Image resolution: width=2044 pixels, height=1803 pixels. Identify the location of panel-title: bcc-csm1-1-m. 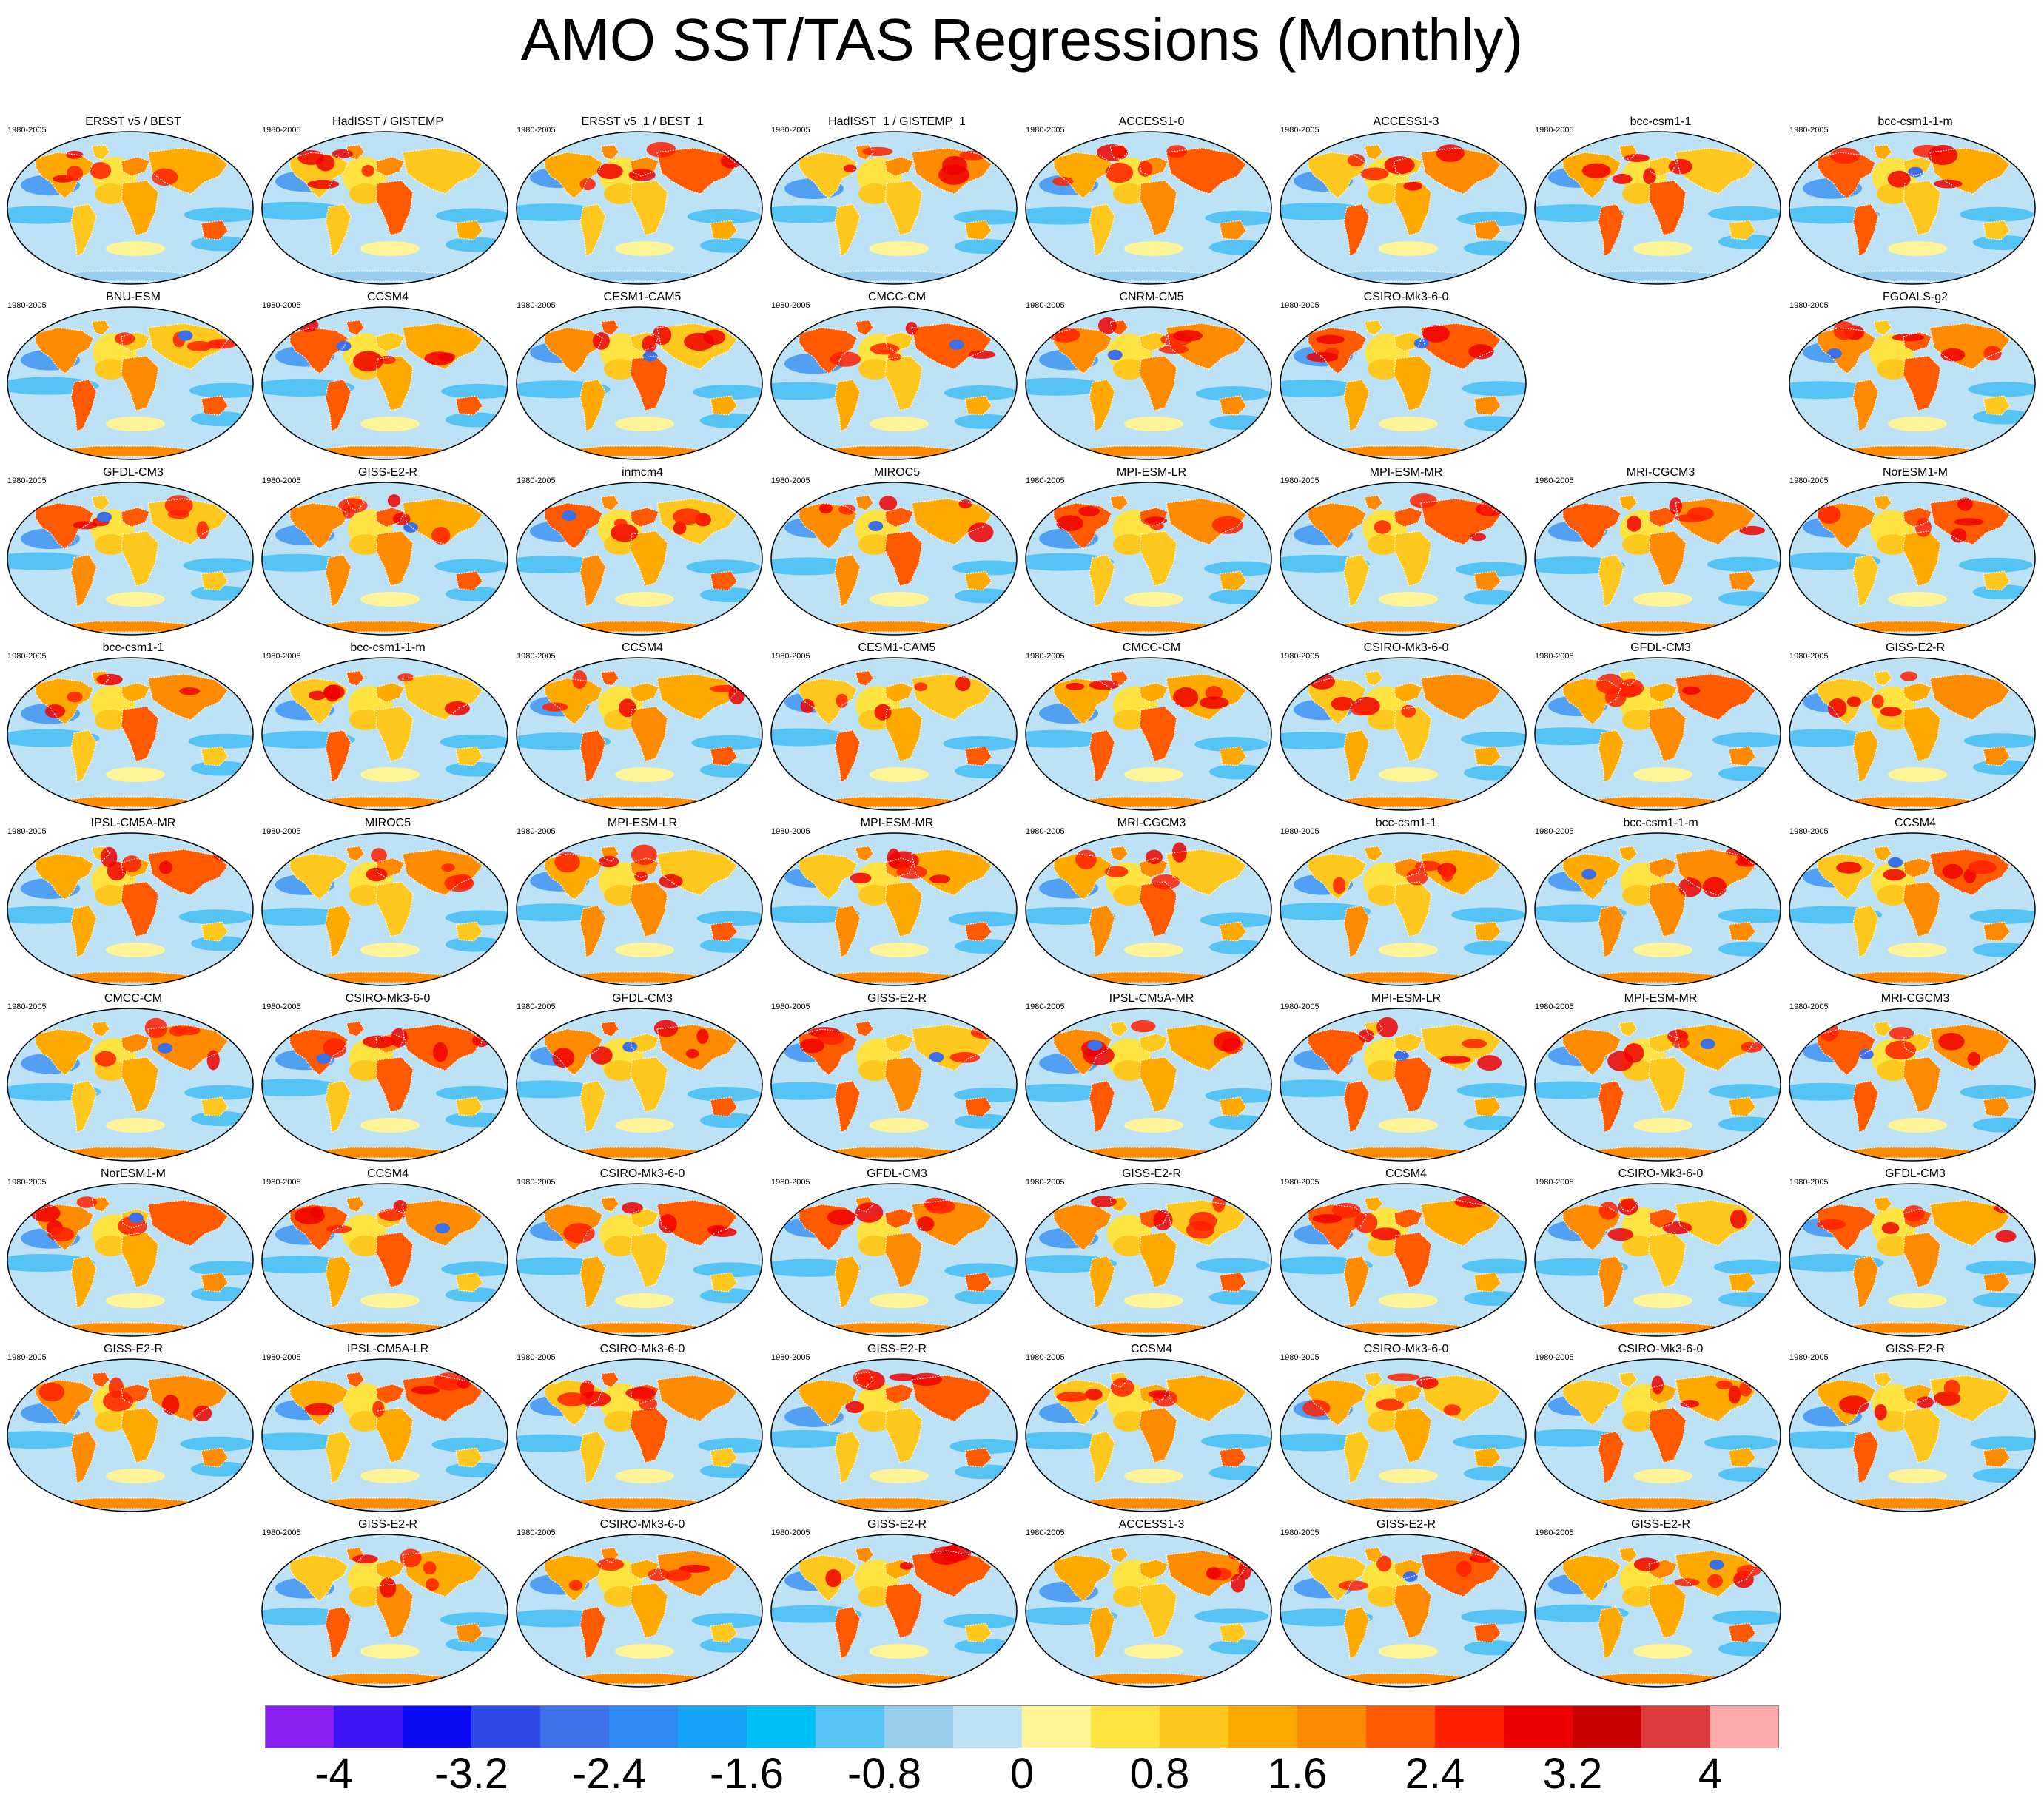
(1660, 823).